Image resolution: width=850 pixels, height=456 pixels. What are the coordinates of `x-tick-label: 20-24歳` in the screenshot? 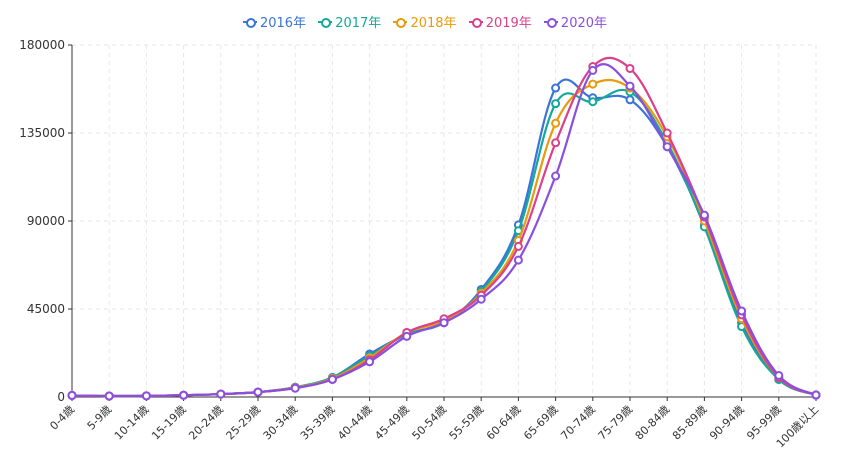 It's located at (206, 423).